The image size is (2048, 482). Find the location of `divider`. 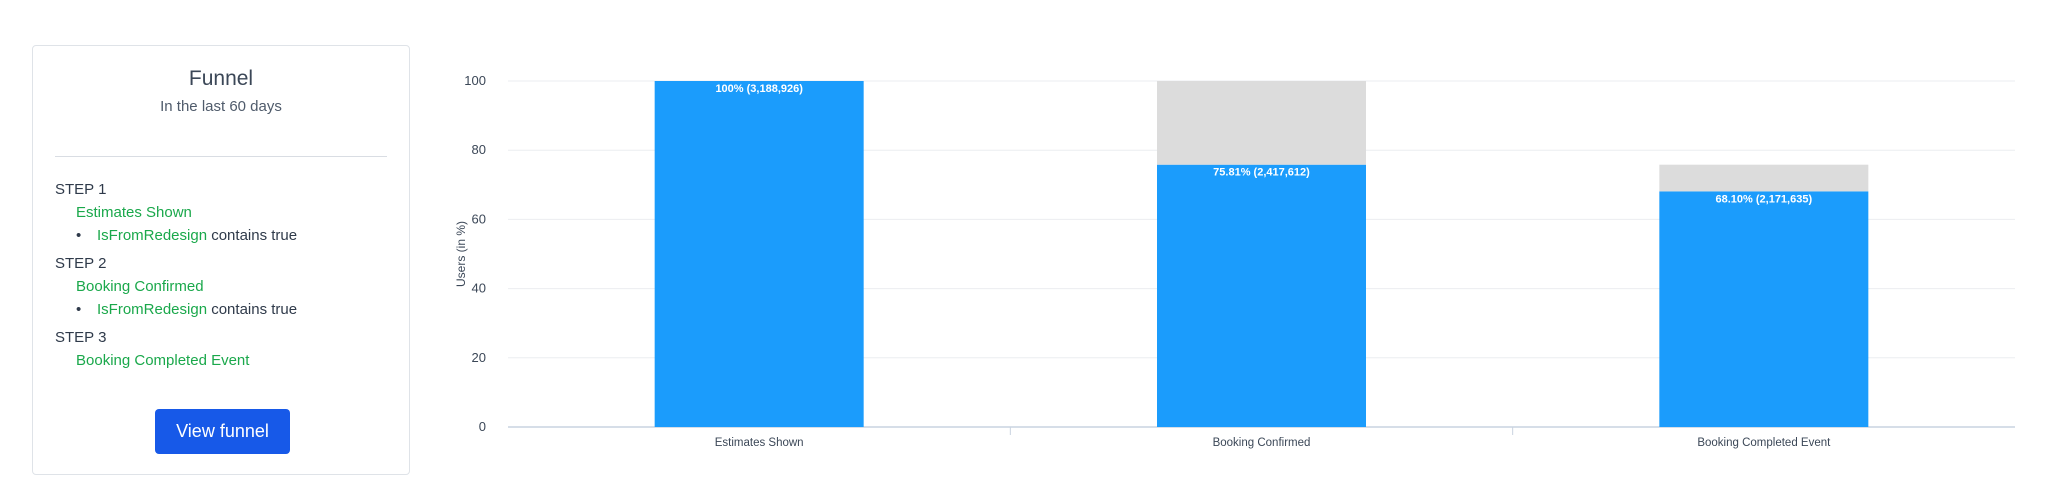

divider is located at coordinates (221, 156).